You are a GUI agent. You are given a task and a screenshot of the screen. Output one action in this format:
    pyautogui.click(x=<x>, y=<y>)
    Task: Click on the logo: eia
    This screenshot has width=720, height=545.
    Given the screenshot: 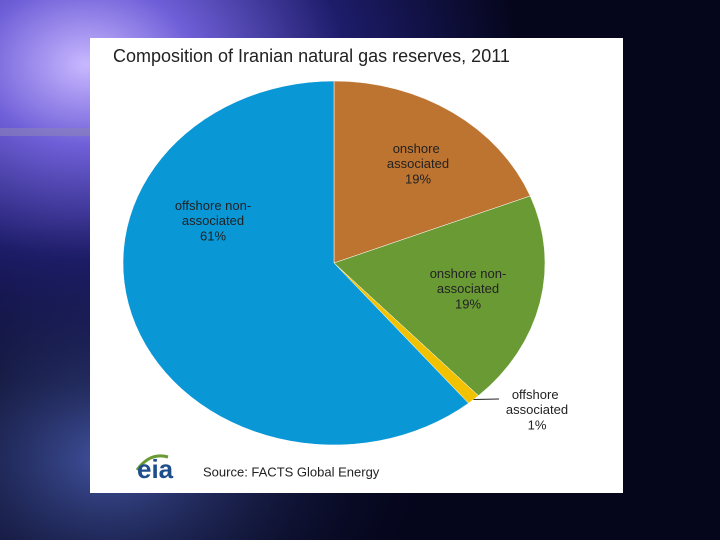 What is the action you would take?
    pyautogui.click(x=155, y=469)
    